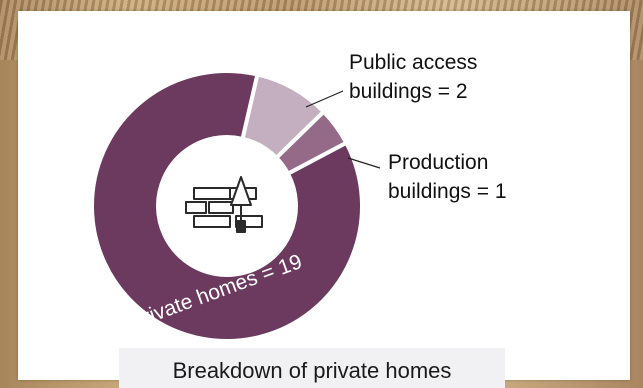 This screenshot has height=388, width=643. I want to click on label-public-access: Public access buildings = 2, so click(416, 77).